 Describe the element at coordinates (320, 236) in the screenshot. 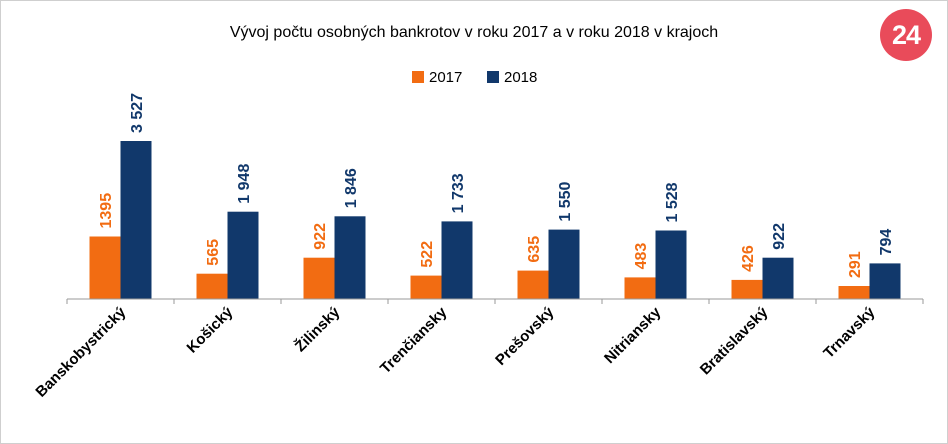

I see `value-label-2017-2: 922` at that location.